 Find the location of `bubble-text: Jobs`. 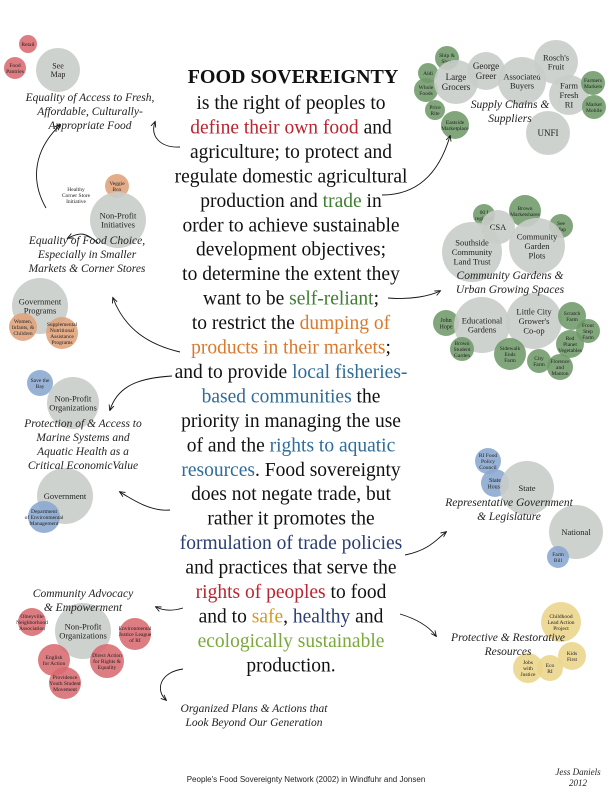

bubble-text: Jobs is located at coordinates (528, 663).